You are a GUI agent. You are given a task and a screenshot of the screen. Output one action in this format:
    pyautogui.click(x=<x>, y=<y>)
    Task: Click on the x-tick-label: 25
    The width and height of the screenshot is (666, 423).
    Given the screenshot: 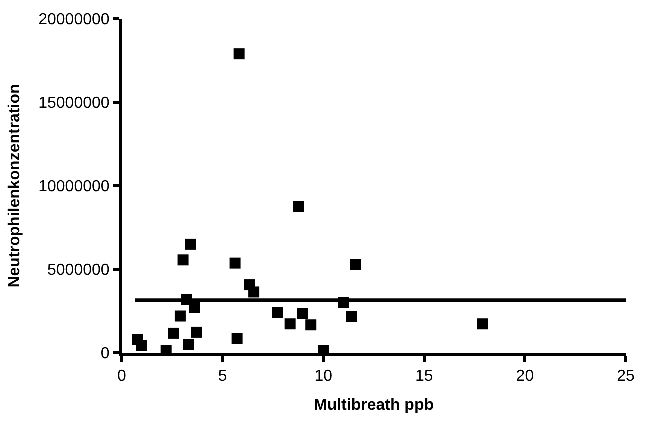 What is the action you would take?
    pyautogui.click(x=626, y=377)
    